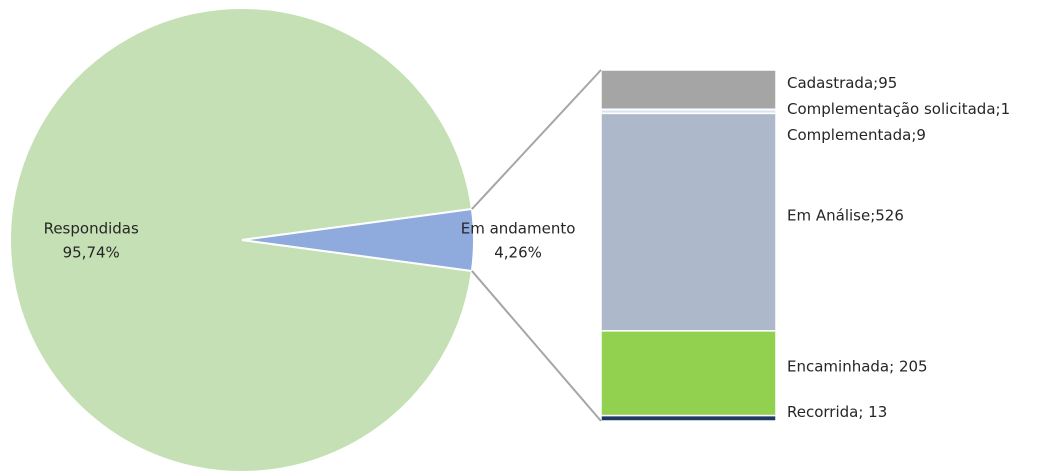 The width and height of the screenshot is (1038, 473). Describe the element at coordinates (358, 240) in the screenshot. I see `pie-slice` at that location.